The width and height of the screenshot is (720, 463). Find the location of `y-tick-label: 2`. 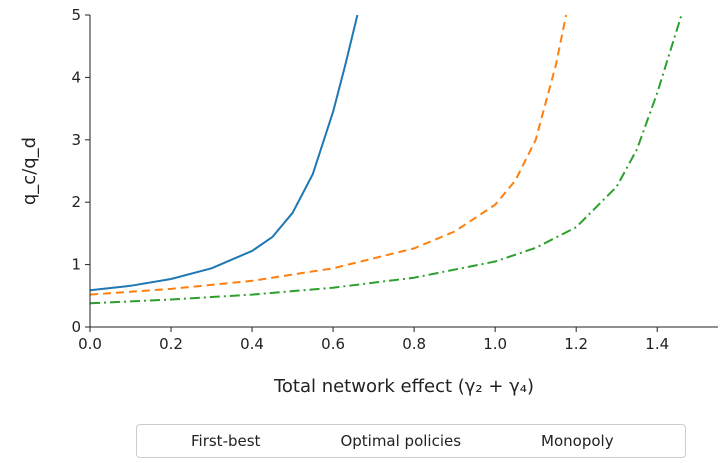

y-tick-label: 2 is located at coordinates (76, 202).